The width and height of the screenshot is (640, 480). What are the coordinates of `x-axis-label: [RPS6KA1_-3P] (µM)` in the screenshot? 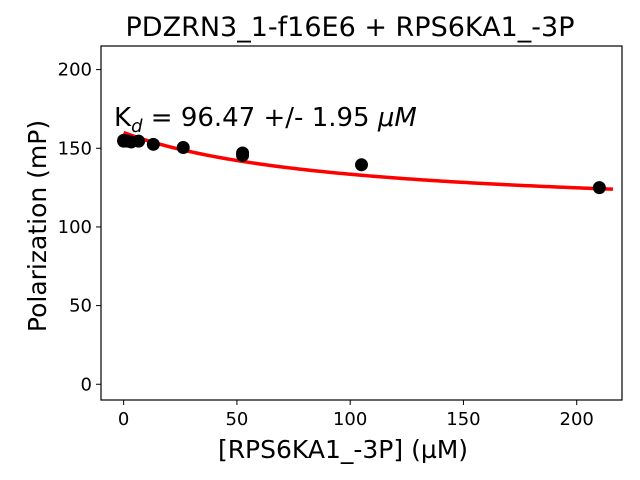 It's located at (343, 449).